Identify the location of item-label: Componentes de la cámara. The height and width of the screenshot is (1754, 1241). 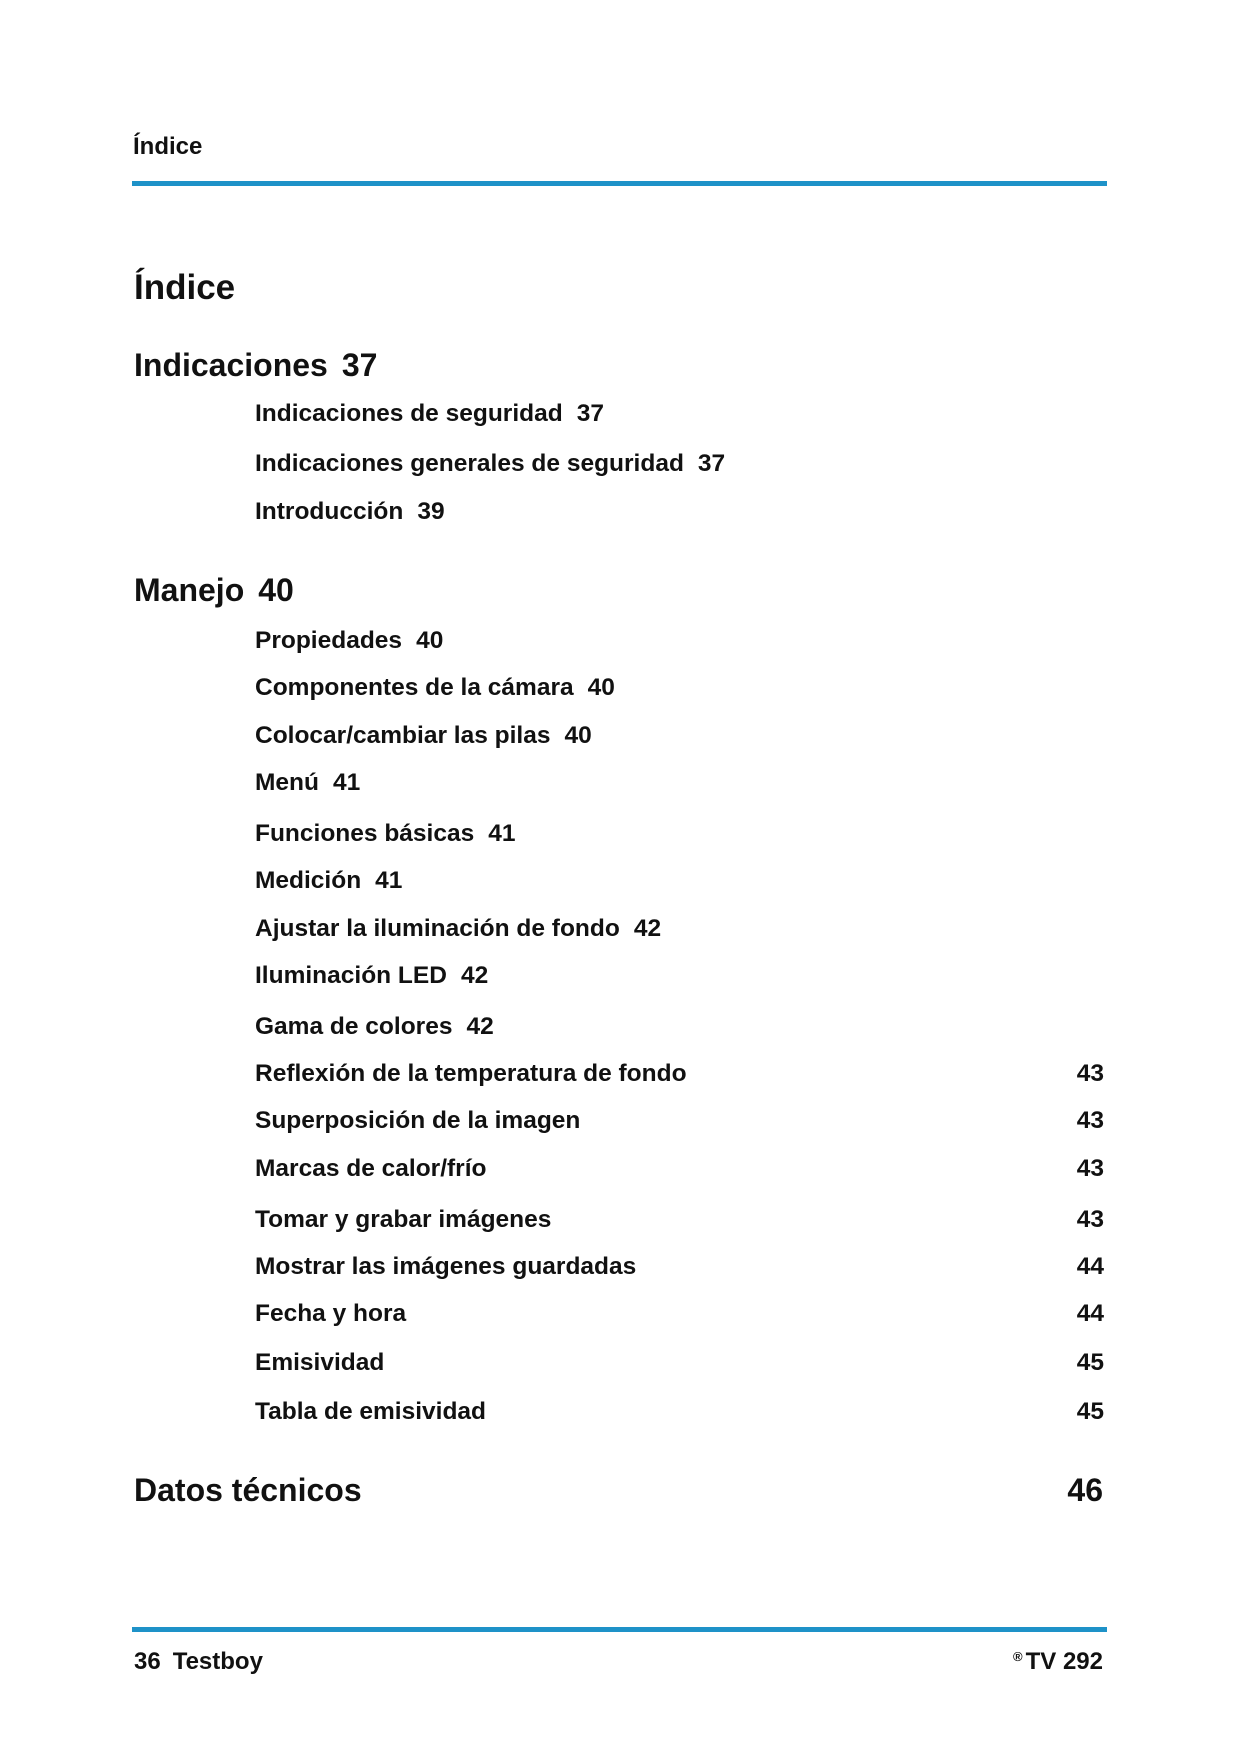
(414, 687).